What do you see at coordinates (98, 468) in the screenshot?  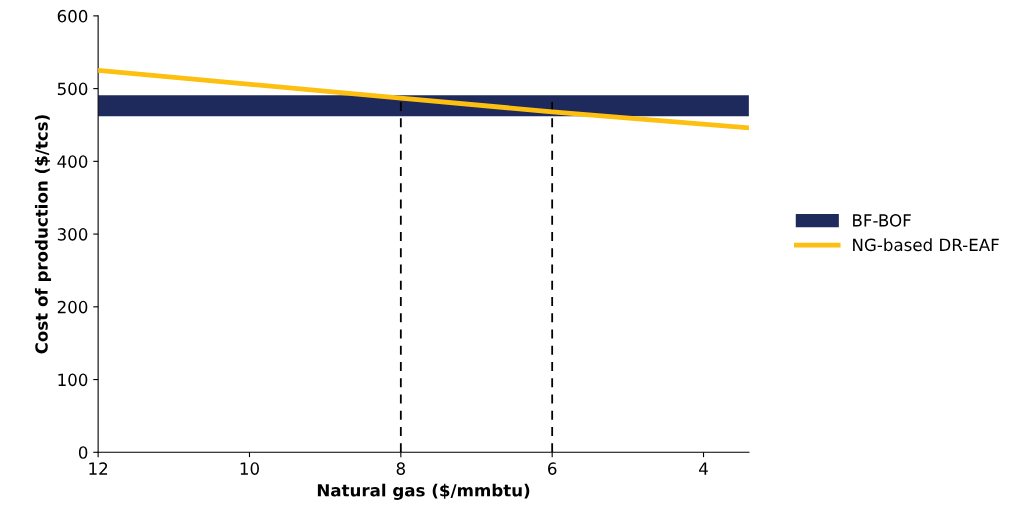 I see `x-tick-label: 12` at bounding box center [98, 468].